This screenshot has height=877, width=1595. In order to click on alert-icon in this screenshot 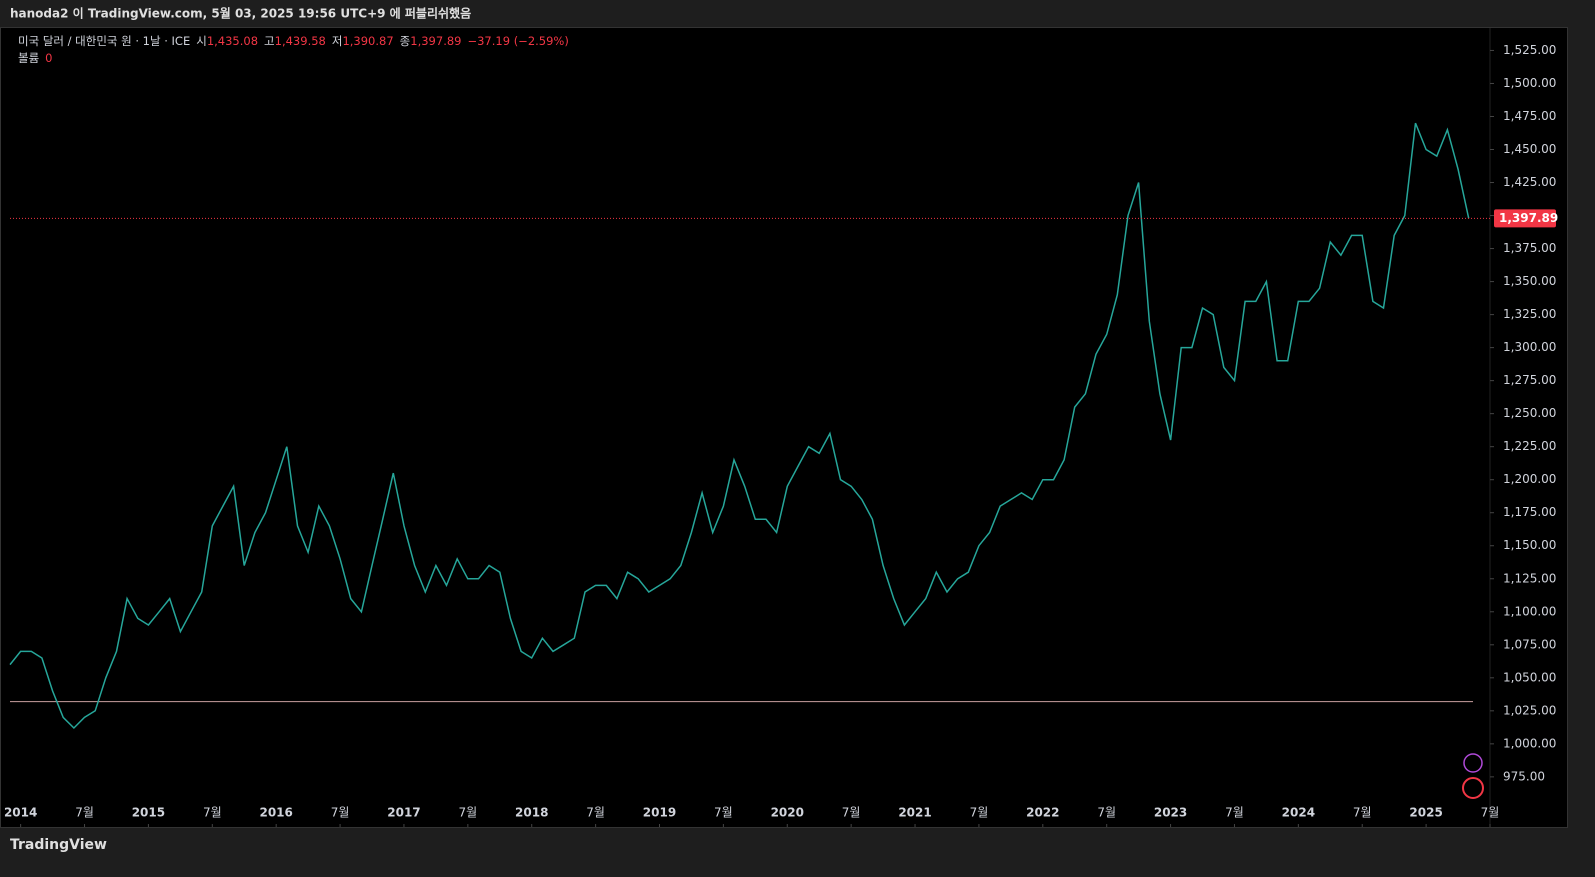, I will do `click(1473, 763)`.